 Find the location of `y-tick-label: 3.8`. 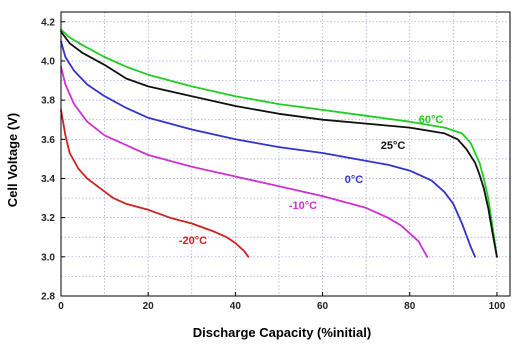

y-tick-label: 3.8 is located at coordinates (48, 101).